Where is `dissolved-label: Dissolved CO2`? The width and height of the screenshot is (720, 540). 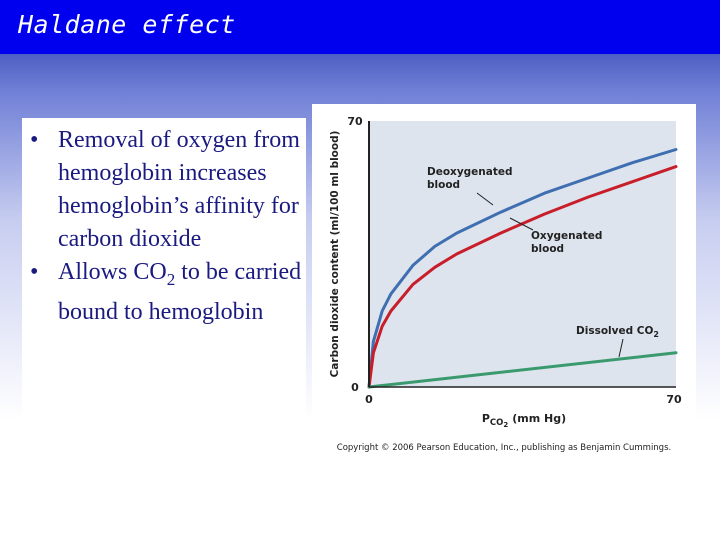 dissolved-label: Dissolved CO2 is located at coordinates (617, 332).